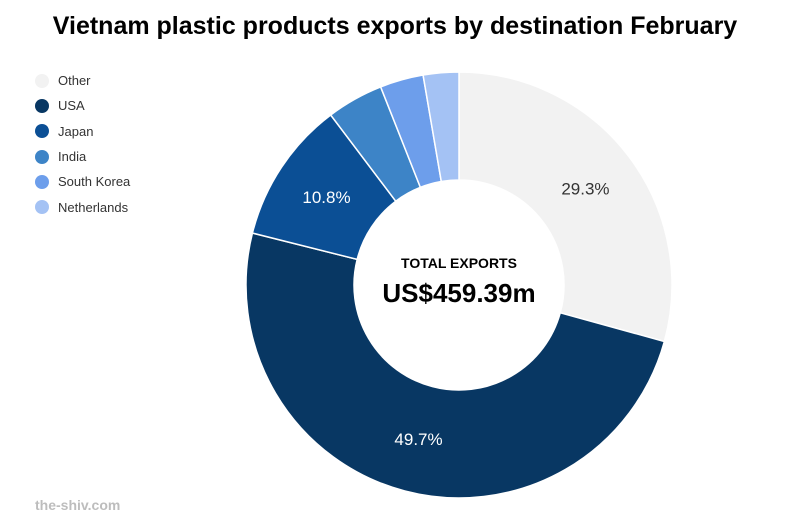  I want to click on donut-slice-other, so click(565, 207).